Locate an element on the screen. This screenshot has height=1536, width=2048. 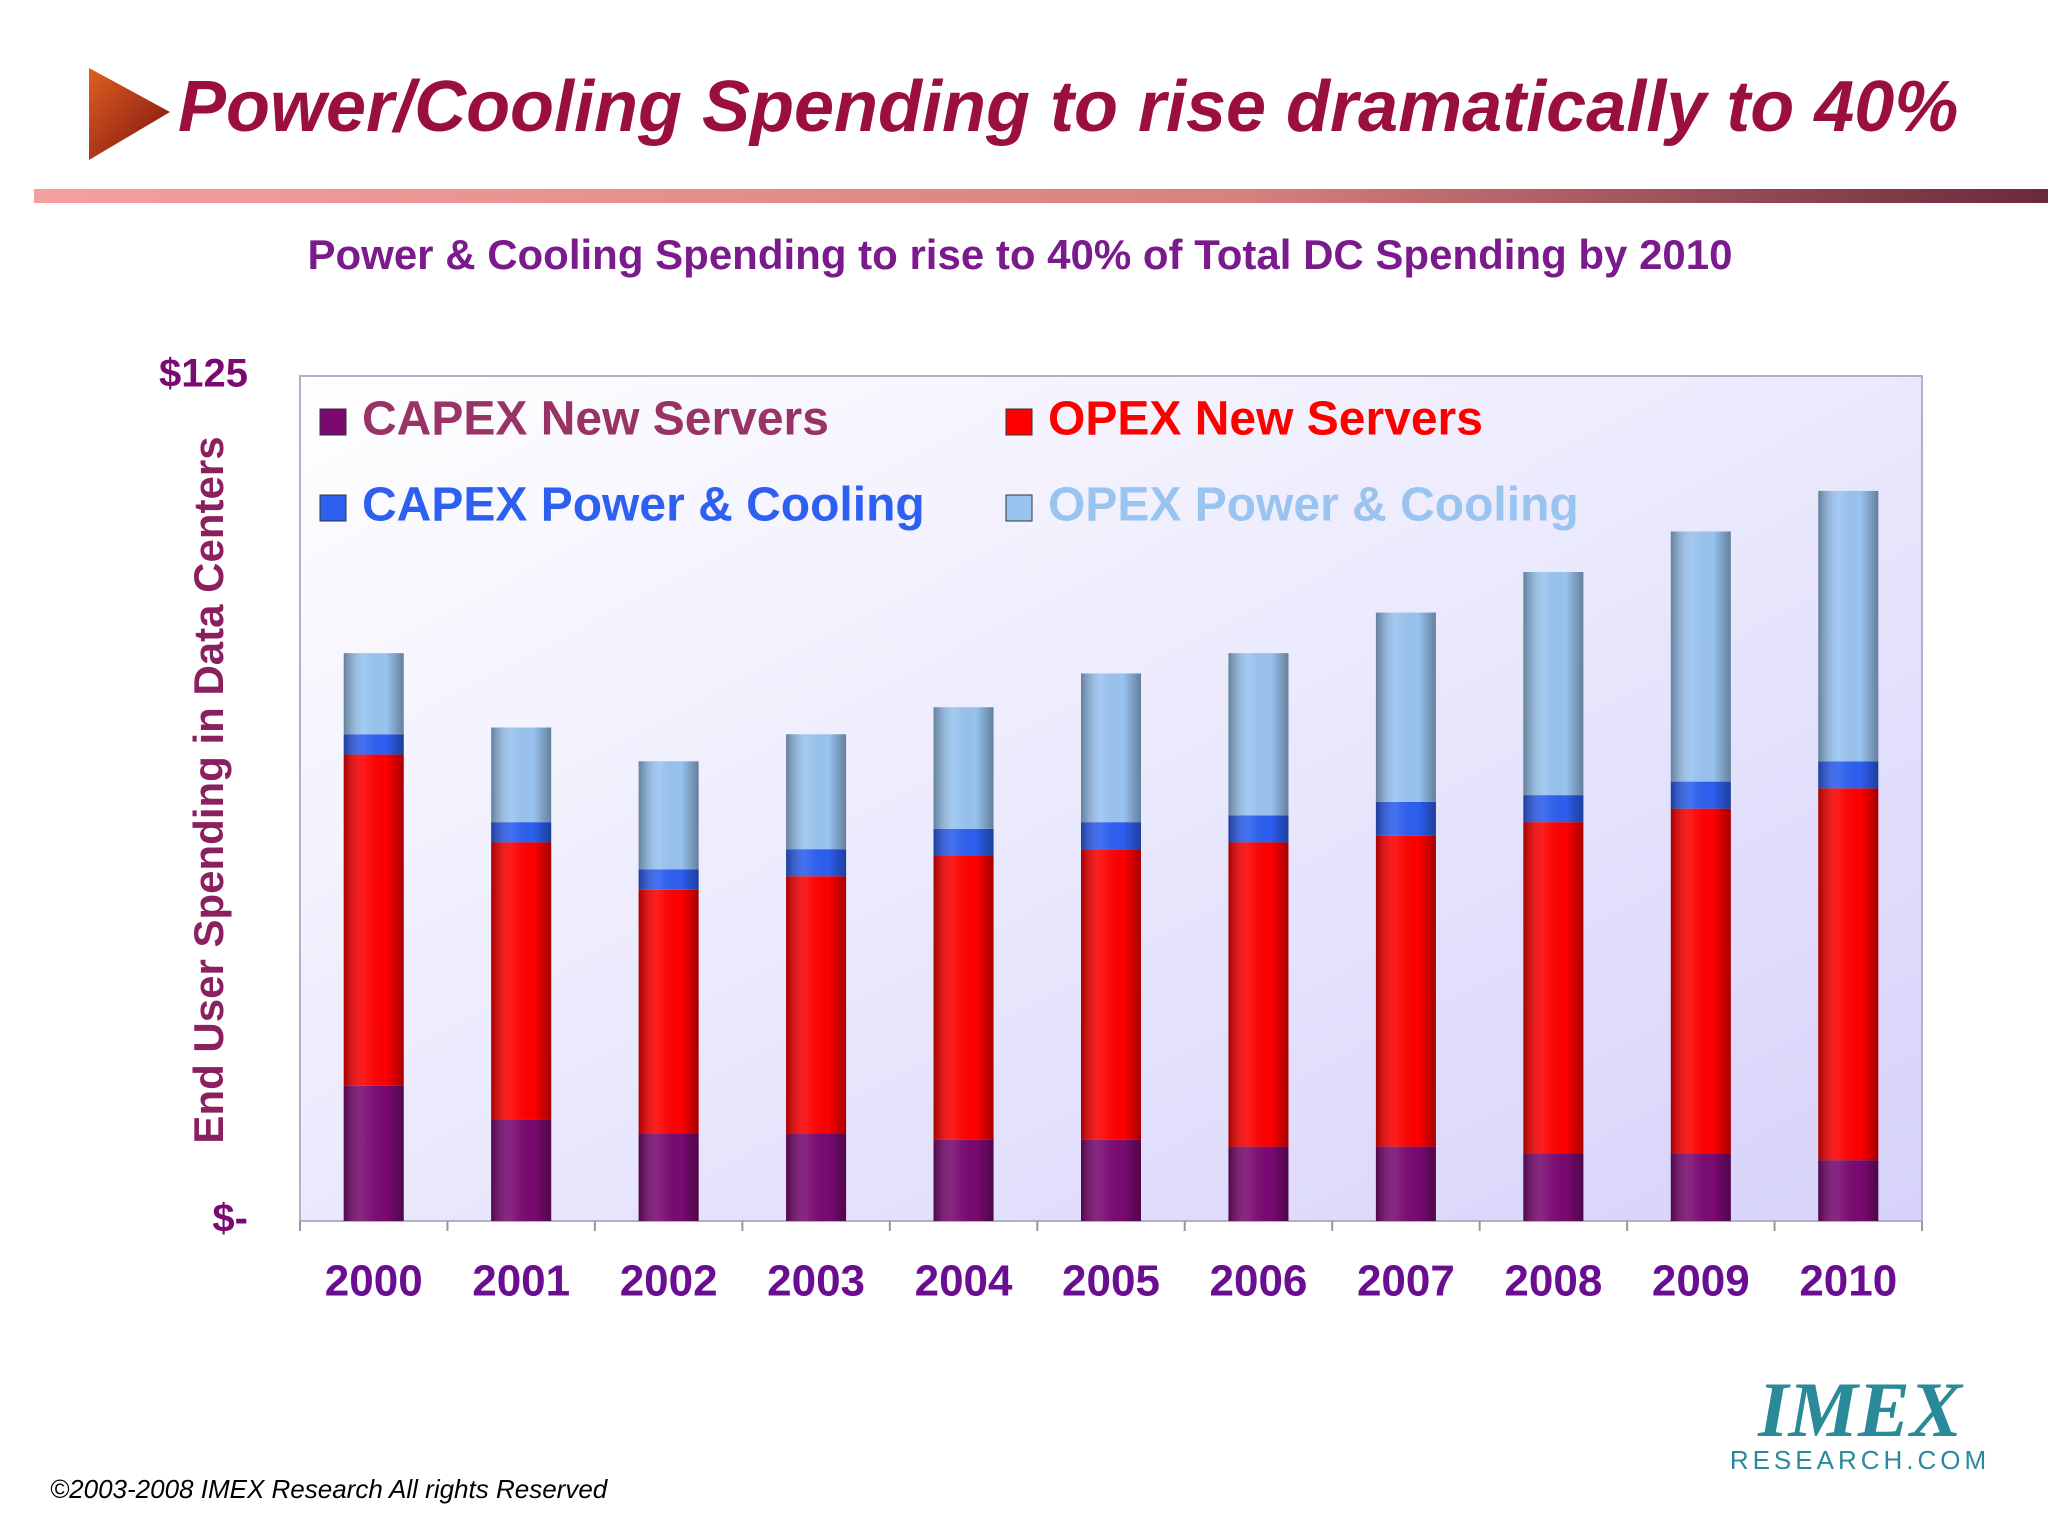
x-tick-label: 2004 is located at coordinates (964, 1281).